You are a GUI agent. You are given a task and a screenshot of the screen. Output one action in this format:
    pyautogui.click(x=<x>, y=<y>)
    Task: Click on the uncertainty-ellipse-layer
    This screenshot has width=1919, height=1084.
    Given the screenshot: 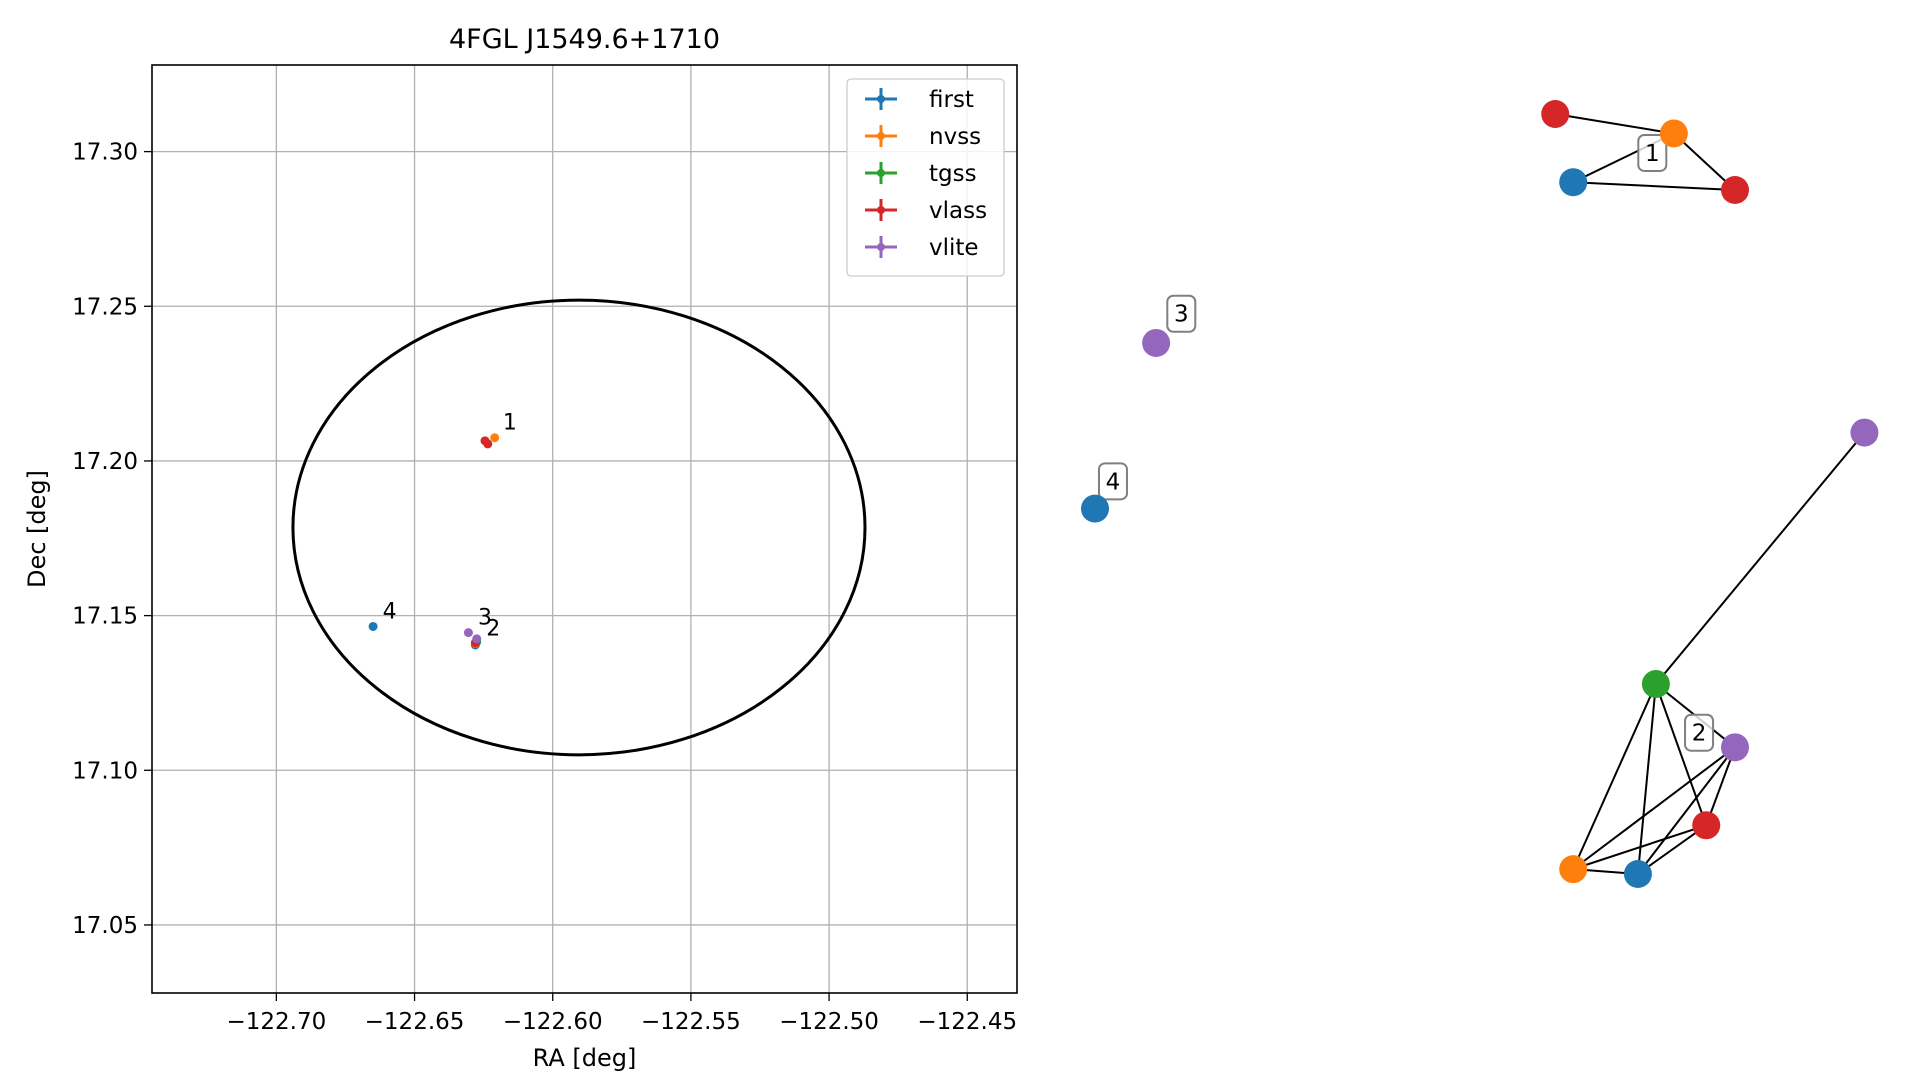 What is the action you would take?
    pyautogui.click(x=579, y=527)
    